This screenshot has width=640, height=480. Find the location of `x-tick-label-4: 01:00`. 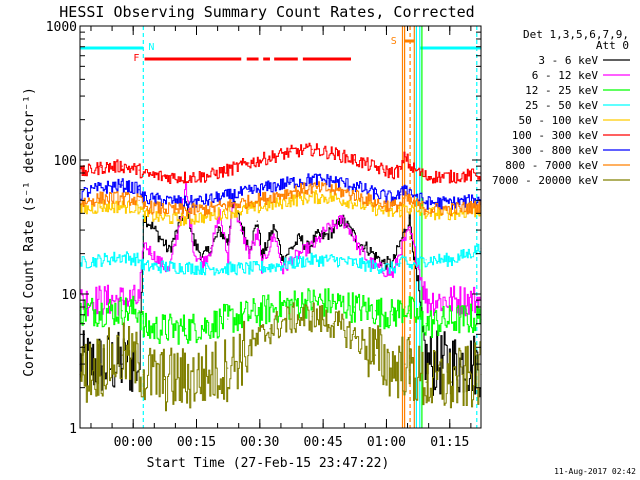

x-tick-label-4: 01:00 is located at coordinates (386, 442).